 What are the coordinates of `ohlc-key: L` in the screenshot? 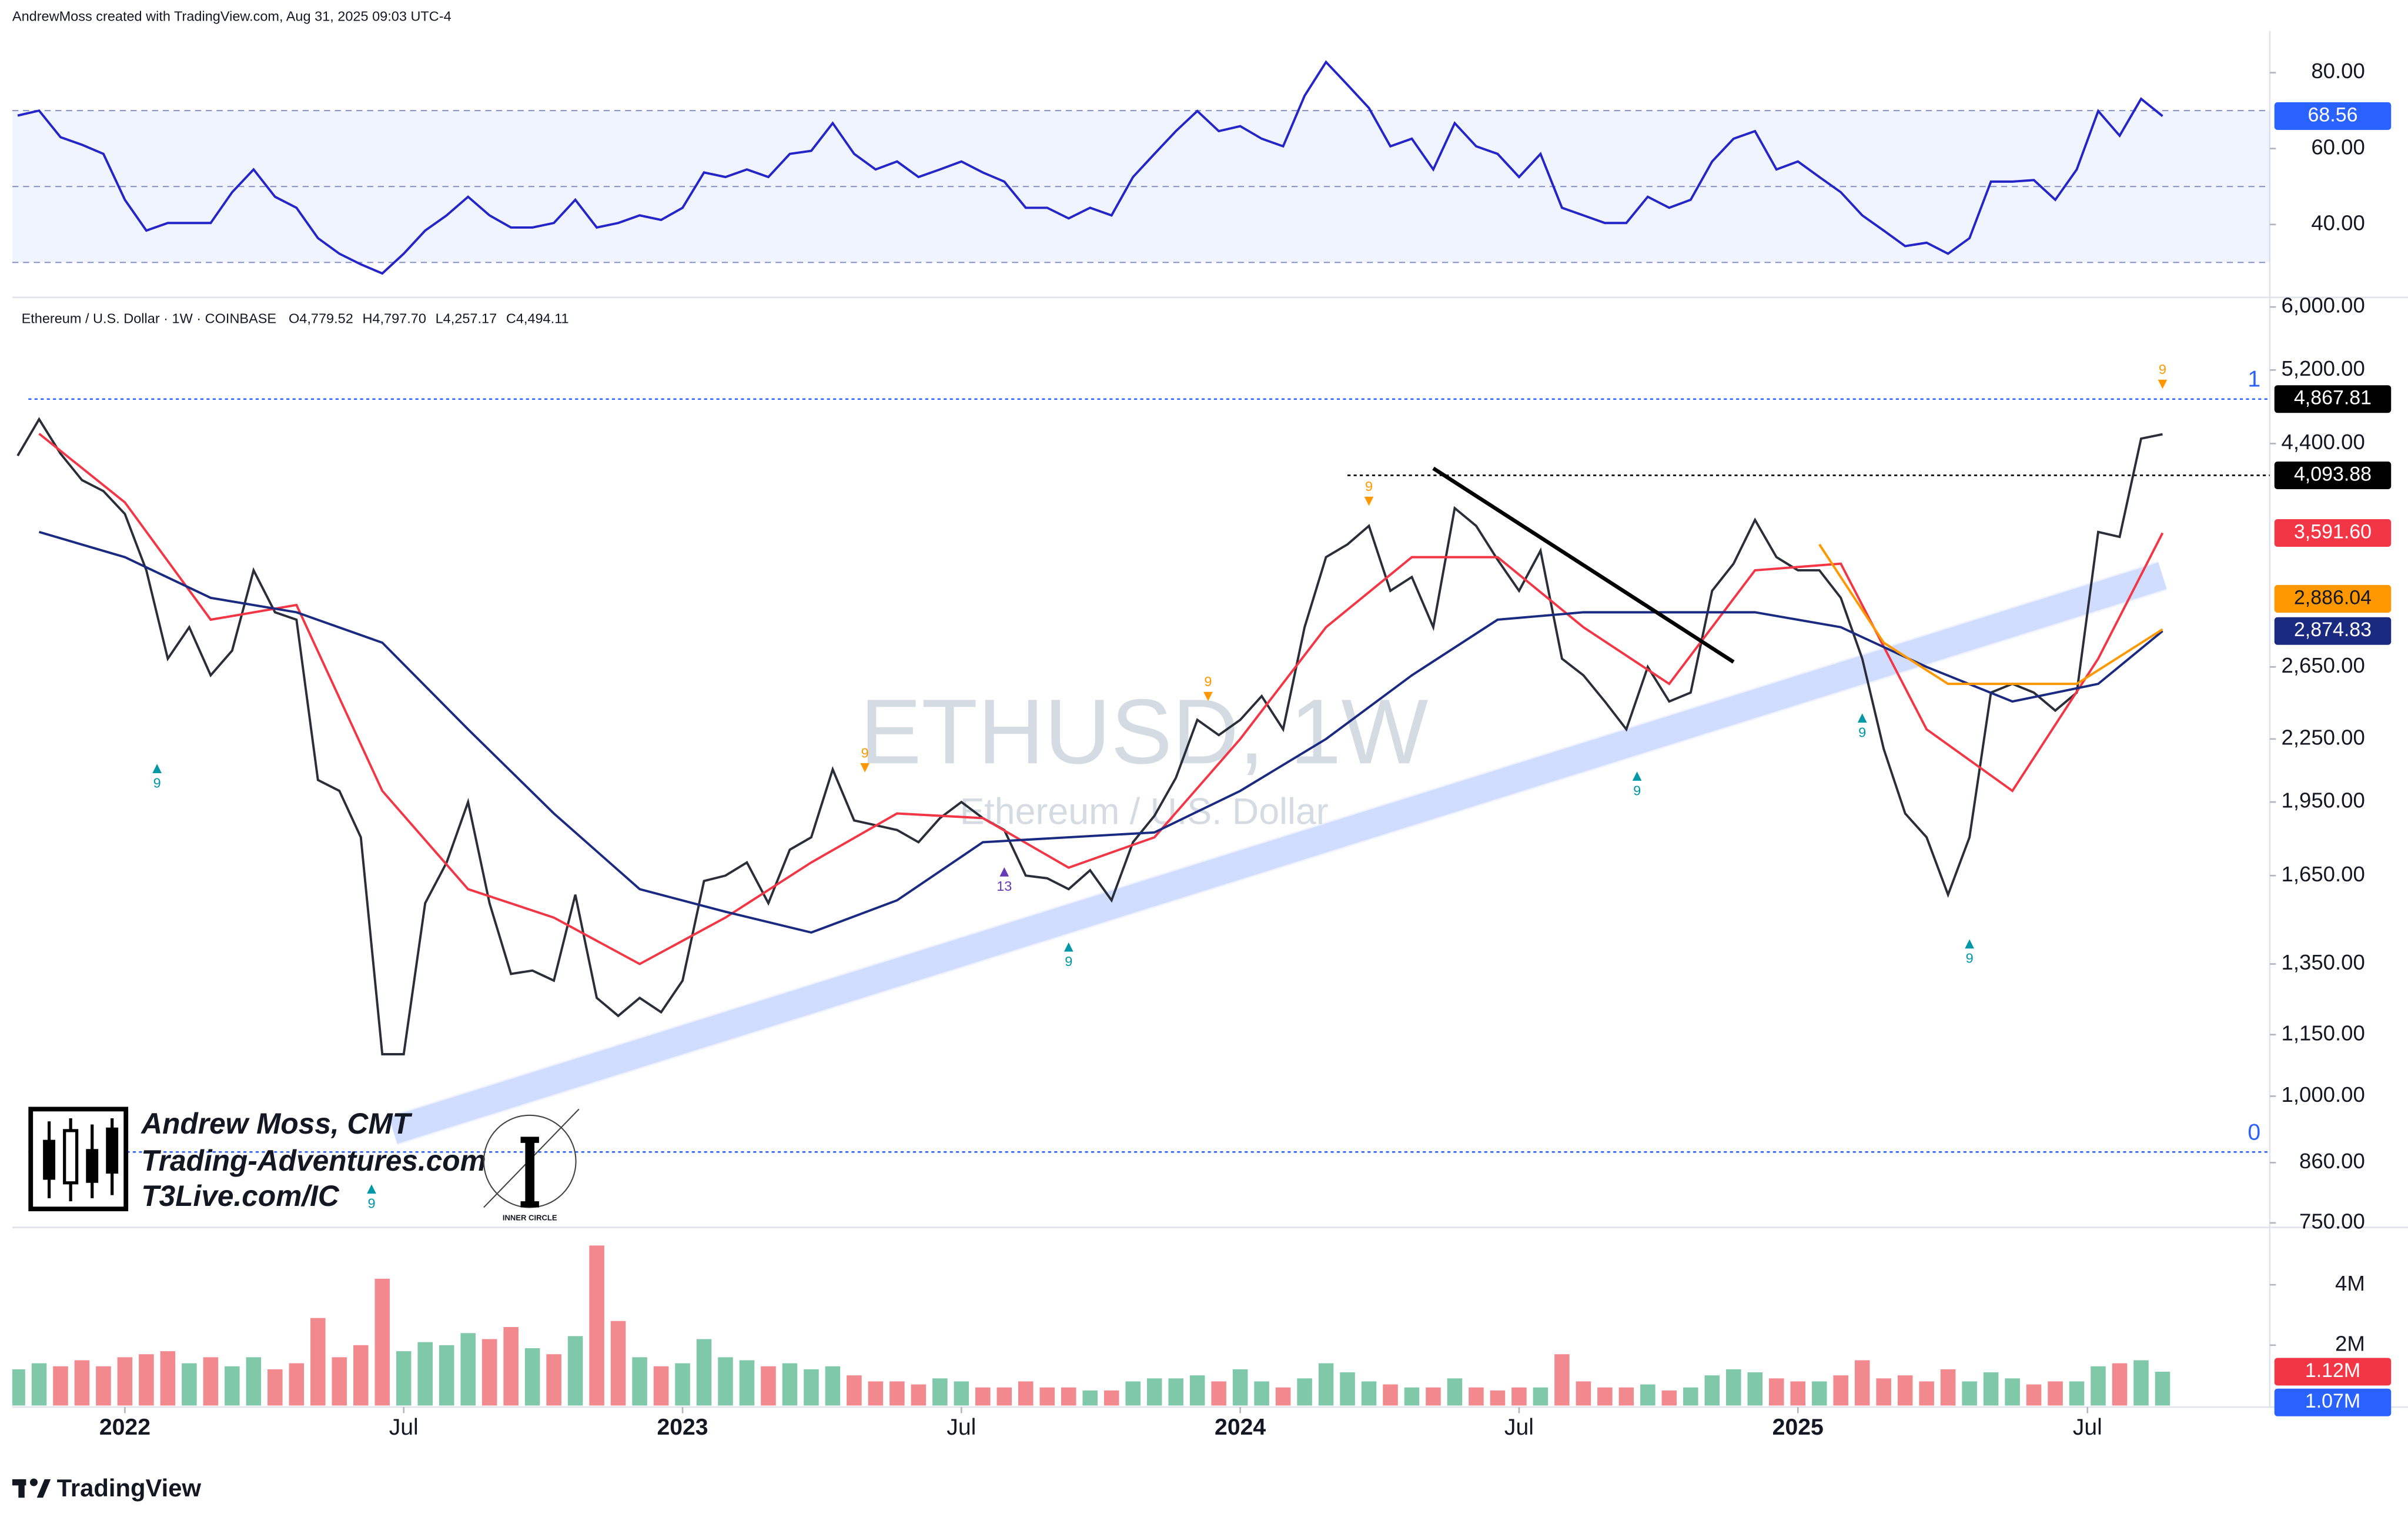 It's located at (439, 318).